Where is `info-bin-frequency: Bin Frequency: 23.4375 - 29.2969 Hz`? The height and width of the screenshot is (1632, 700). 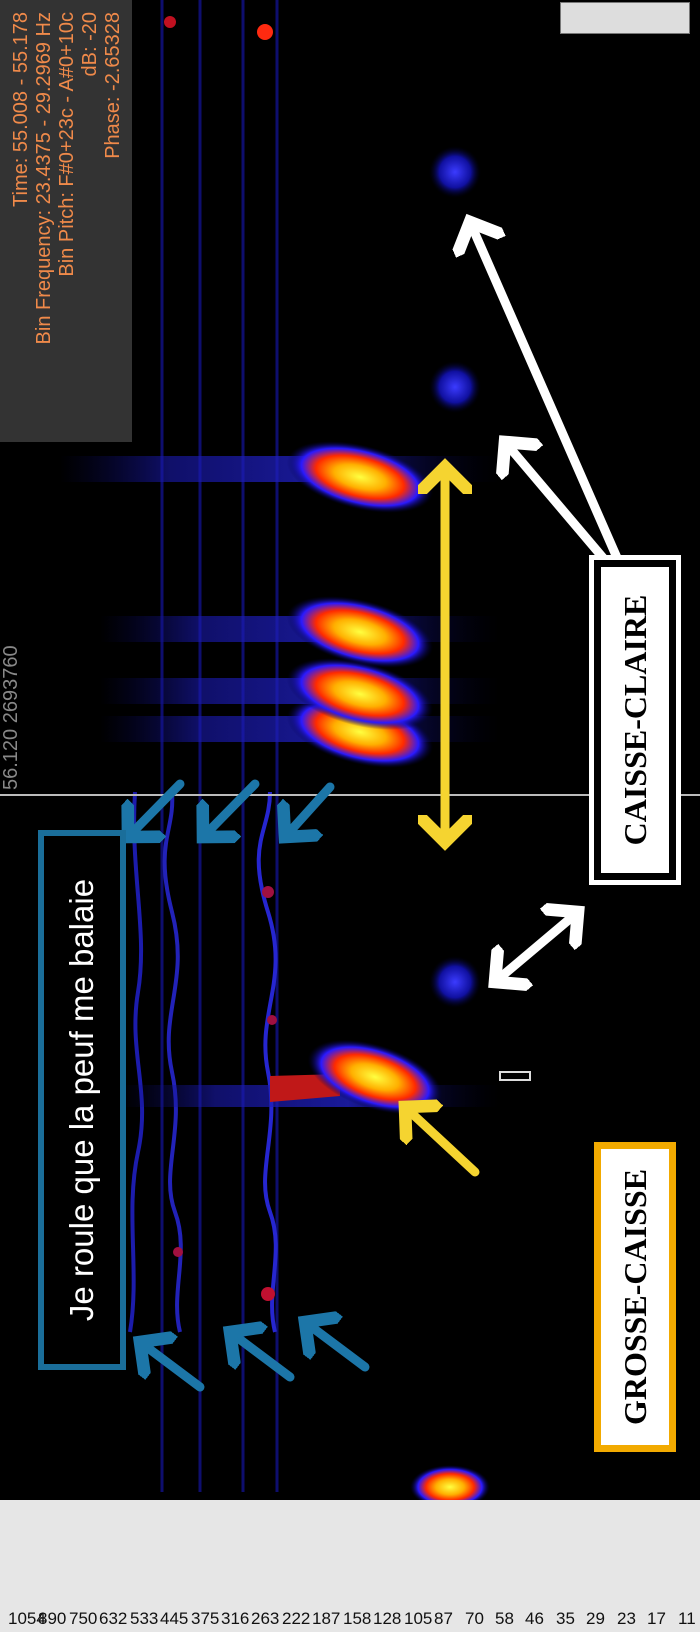
info-bin-frequency: Bin Frequency: 23.4375 - 29.2969 Hz is located at coordinates (44, 178).